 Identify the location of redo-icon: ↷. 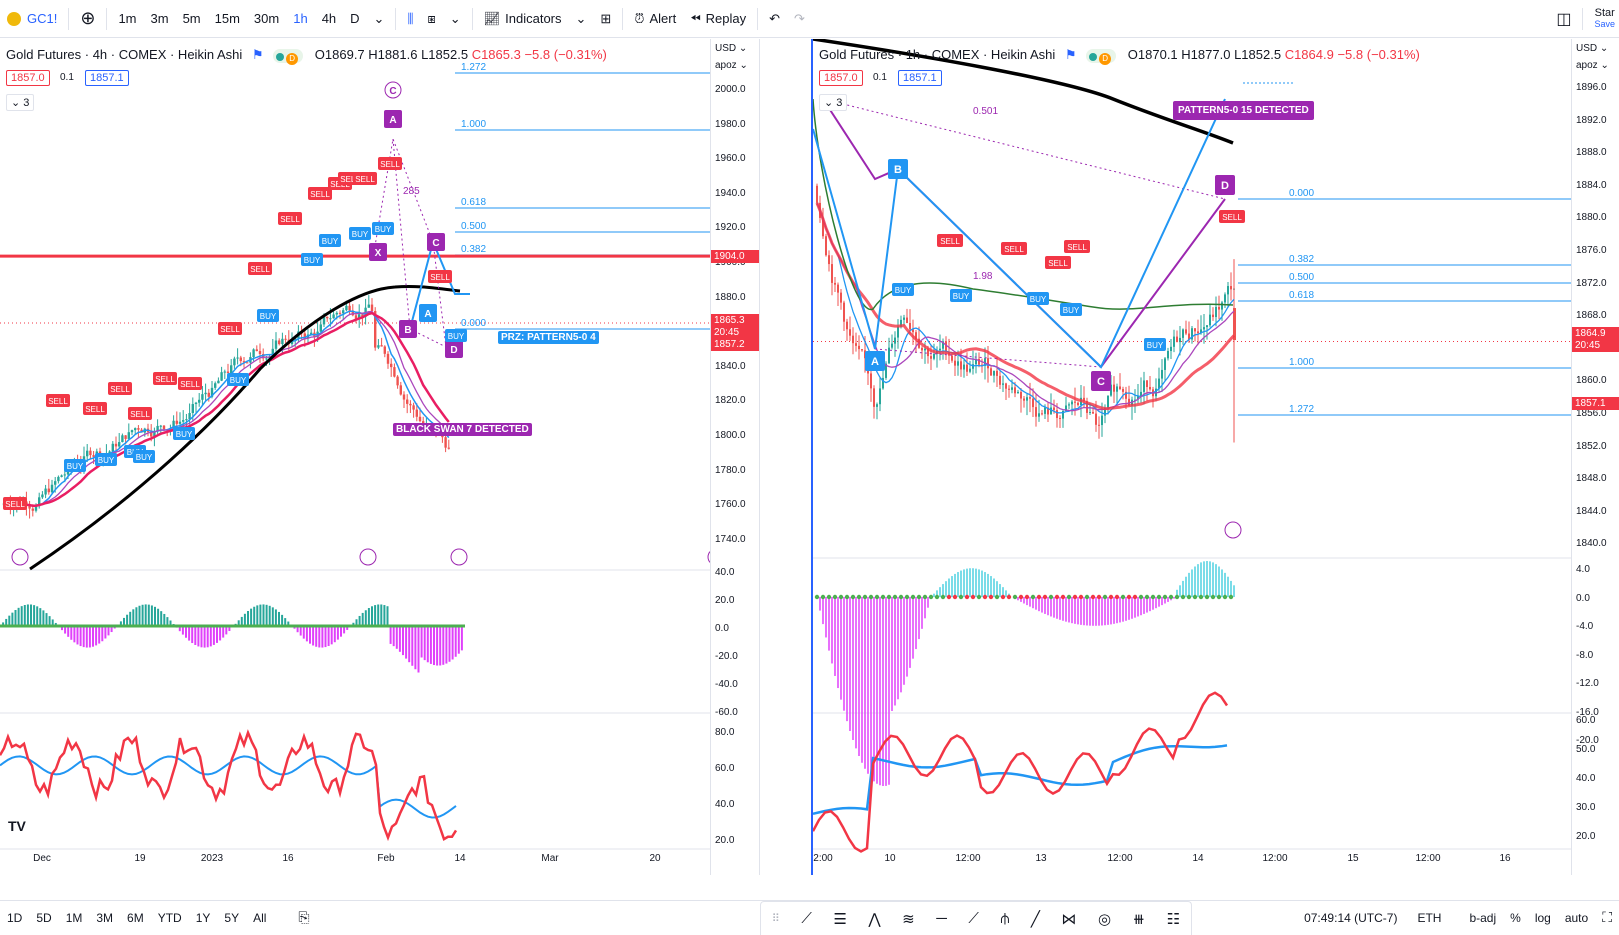
(799, 18).